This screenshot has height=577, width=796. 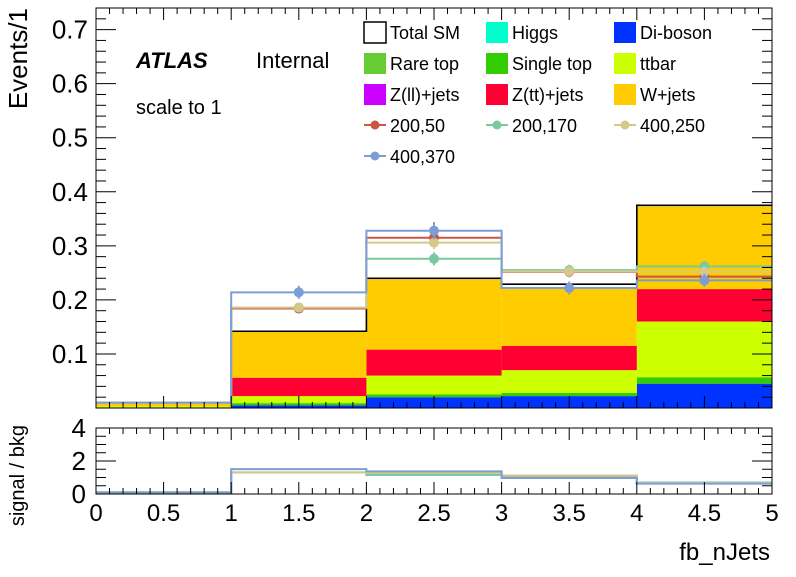 What do you see at coordinates (18, 58) in the screenshot?
I see `y-axis-label: Events/1` at bounding box center [18, 58].